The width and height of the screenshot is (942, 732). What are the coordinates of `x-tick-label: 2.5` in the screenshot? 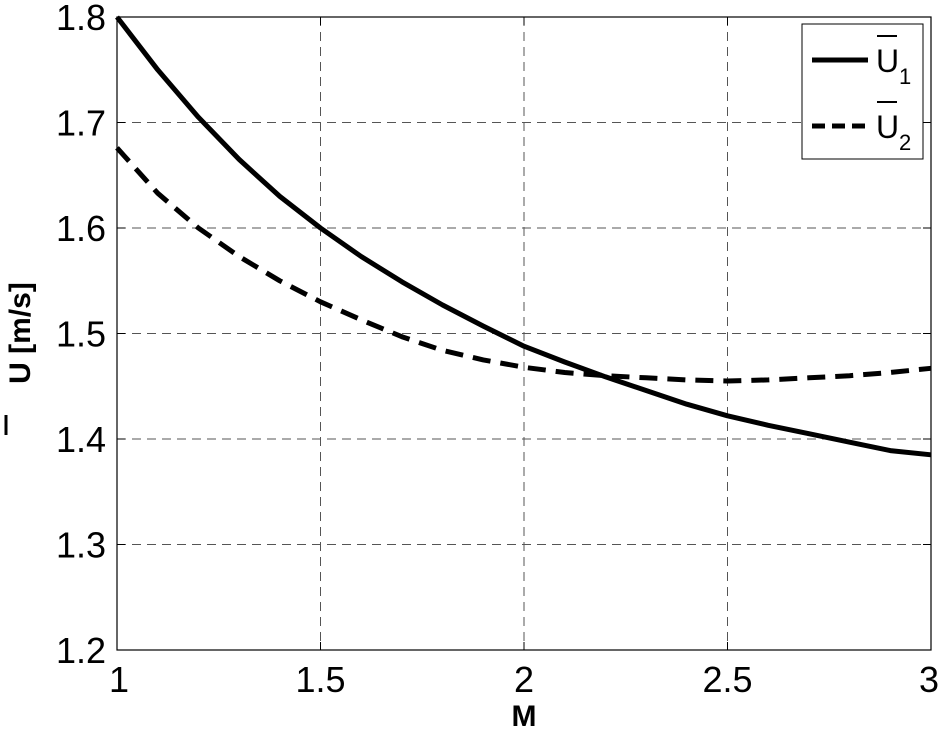 It's located at (727, 679).